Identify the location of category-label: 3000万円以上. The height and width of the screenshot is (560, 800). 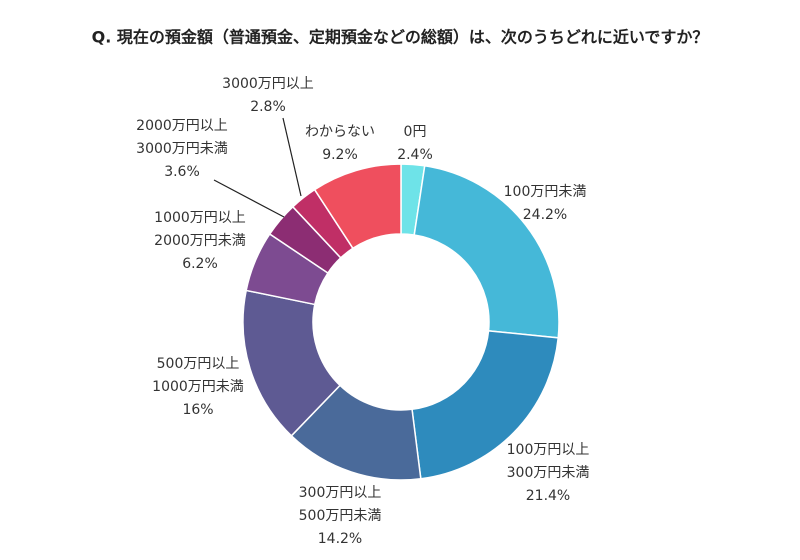
(268, 84).